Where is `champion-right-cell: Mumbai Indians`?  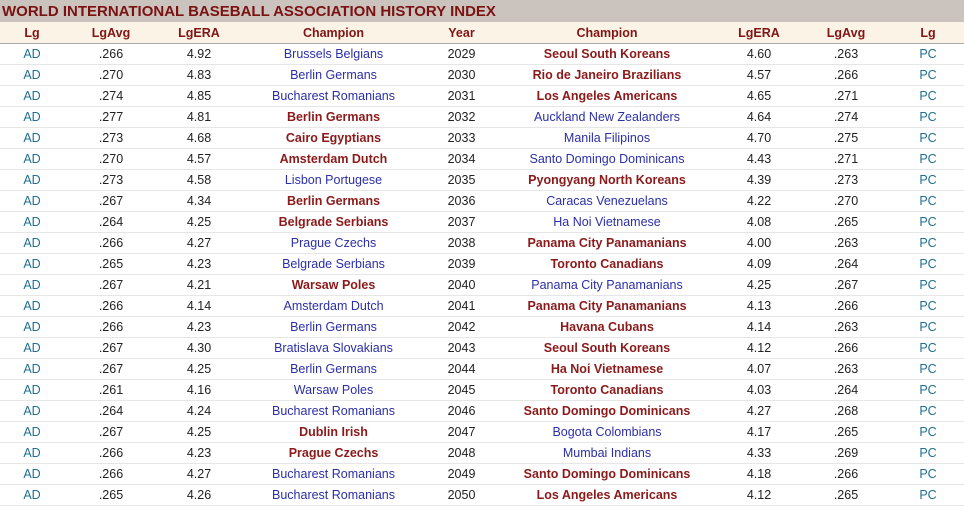
champion-right-cell: Mumbai Indians is located at coordinates (607, 453).